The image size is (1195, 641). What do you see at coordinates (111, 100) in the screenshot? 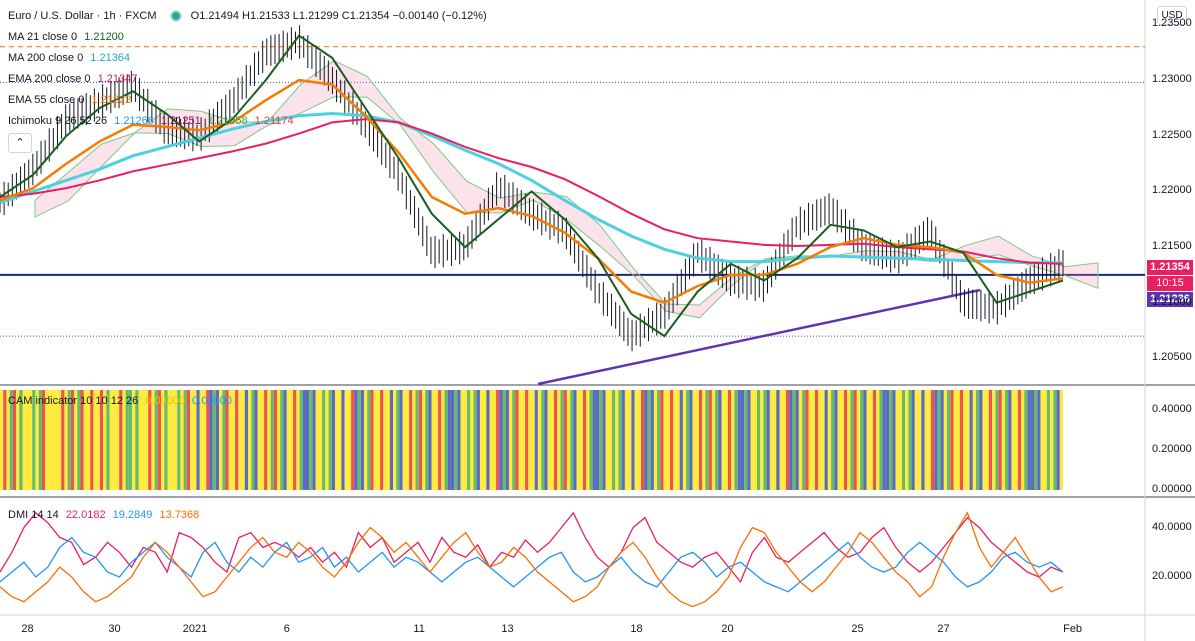
I see `legend-ema55-value: 1.21222` at bounding box center [111, 100].